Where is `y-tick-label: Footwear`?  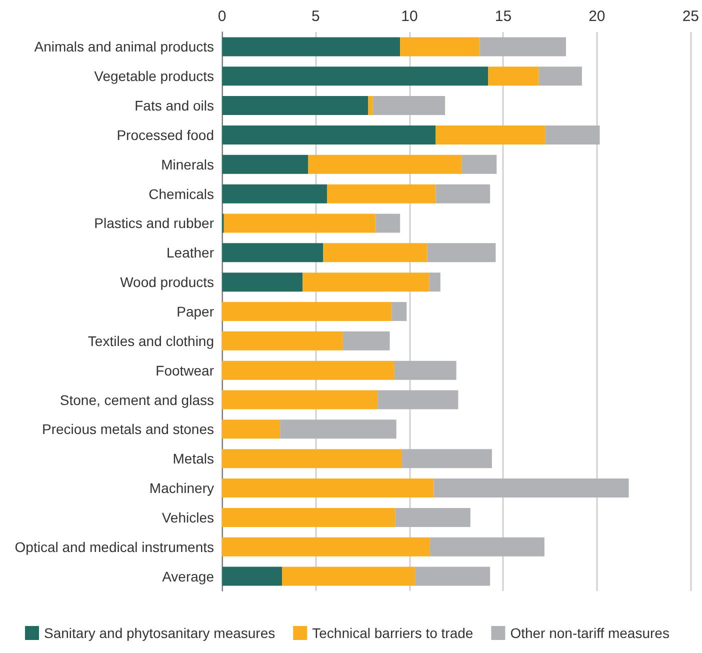 y-tick-label: Footwear is located at coordinates (185, 370).